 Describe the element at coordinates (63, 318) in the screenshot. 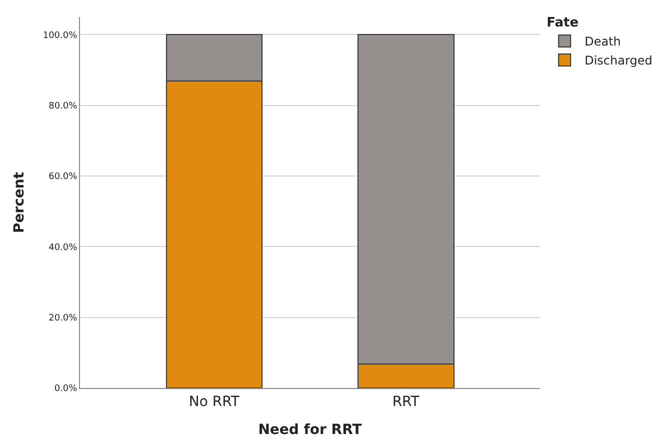

I see `y-tick-label: 20.0%` at that location.